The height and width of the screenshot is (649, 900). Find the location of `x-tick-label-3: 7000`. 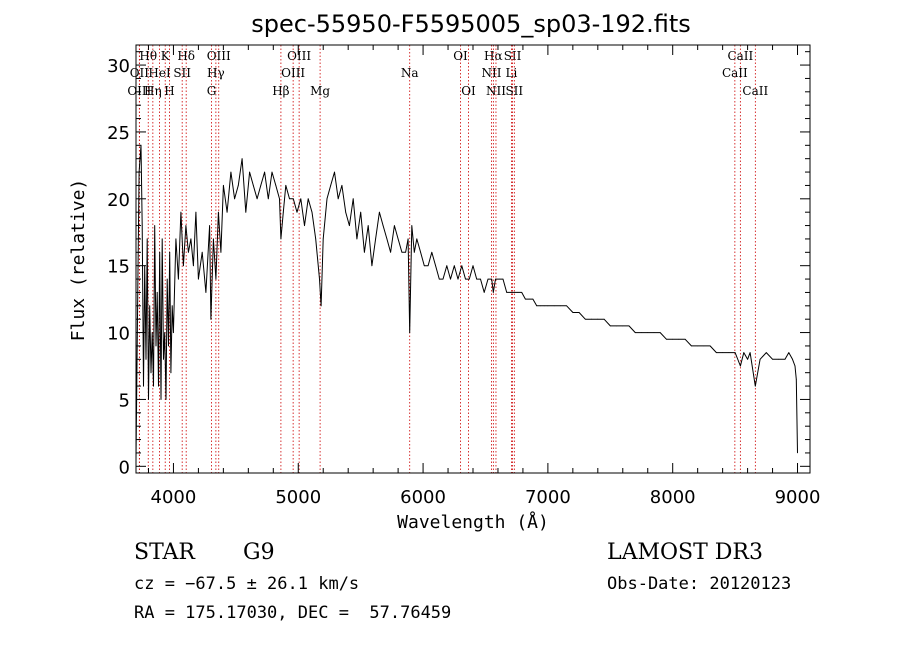

x-tick-label-3: 7000 is located at coordinates (548, 497).